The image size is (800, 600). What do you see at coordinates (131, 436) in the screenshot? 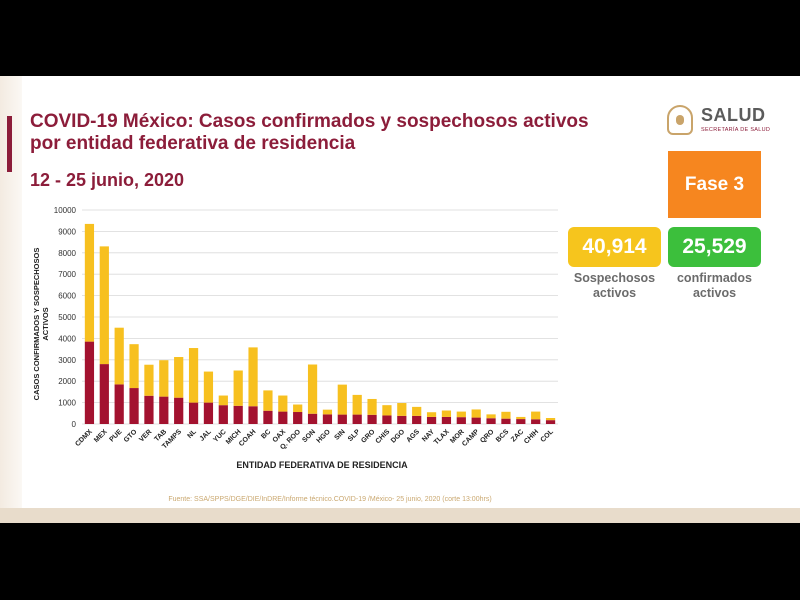
I see `x-tick-label: GTO` at bounding box center [131, 436].